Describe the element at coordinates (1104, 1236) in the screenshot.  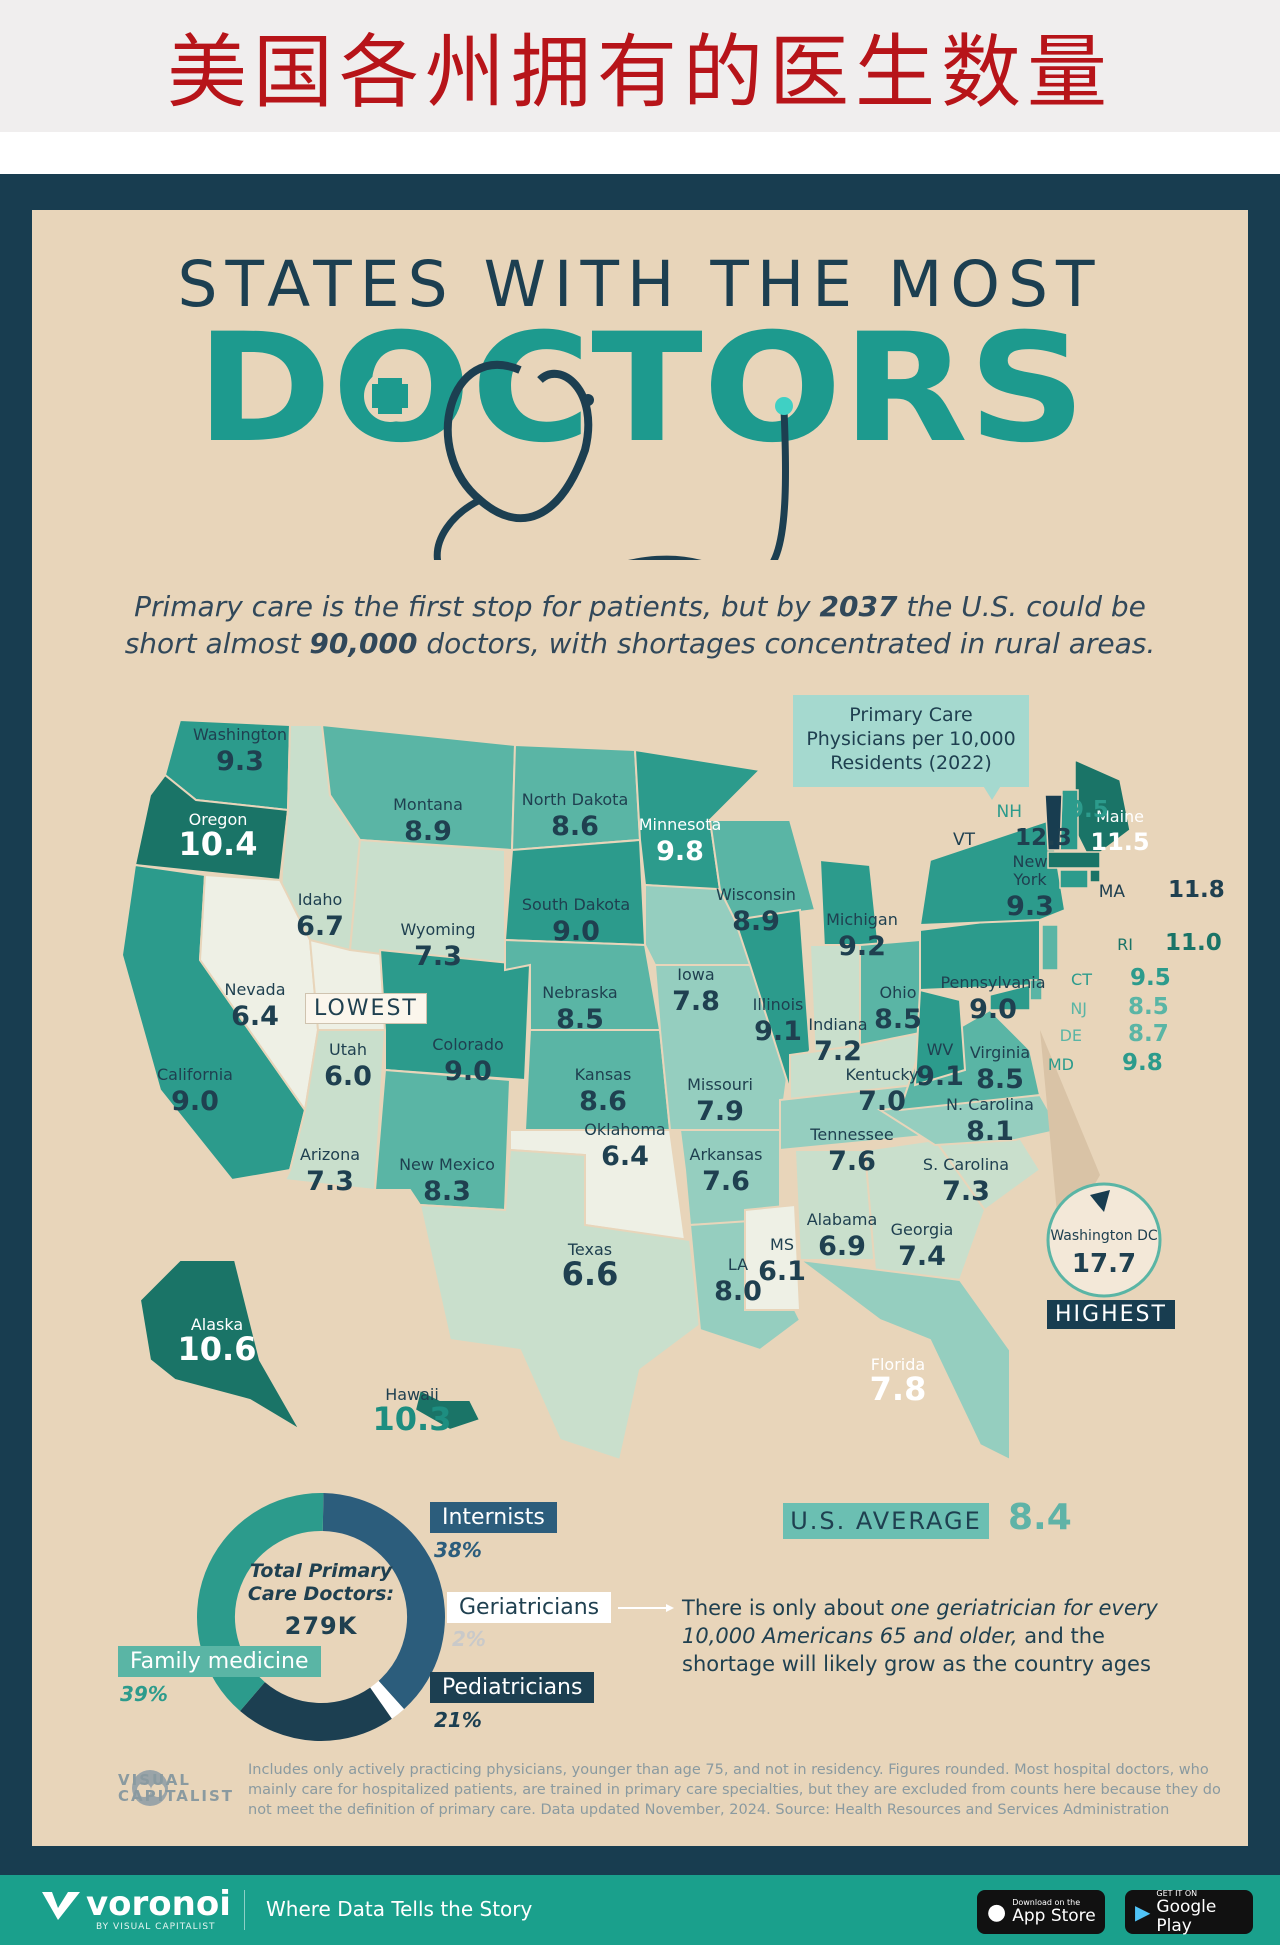
I see `dc-name: Washington DC` at that location.